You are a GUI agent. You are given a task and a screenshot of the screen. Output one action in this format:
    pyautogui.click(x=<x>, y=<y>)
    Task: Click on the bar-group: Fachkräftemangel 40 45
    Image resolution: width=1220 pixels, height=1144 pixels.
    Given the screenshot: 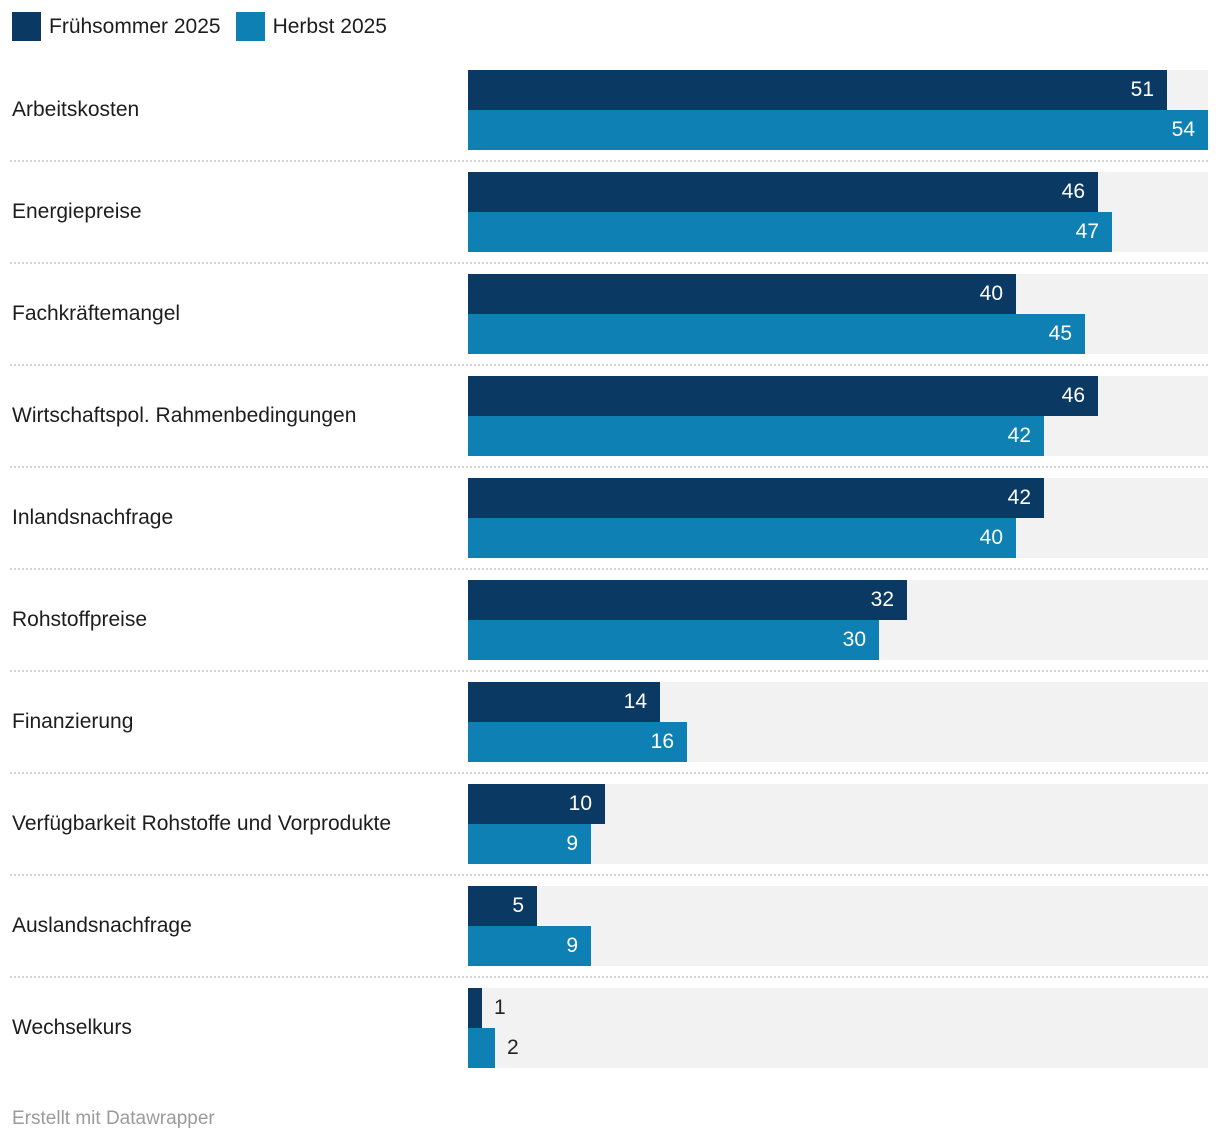 What is the action you would take?
    pyautogui.click(x=610, y=320)
    